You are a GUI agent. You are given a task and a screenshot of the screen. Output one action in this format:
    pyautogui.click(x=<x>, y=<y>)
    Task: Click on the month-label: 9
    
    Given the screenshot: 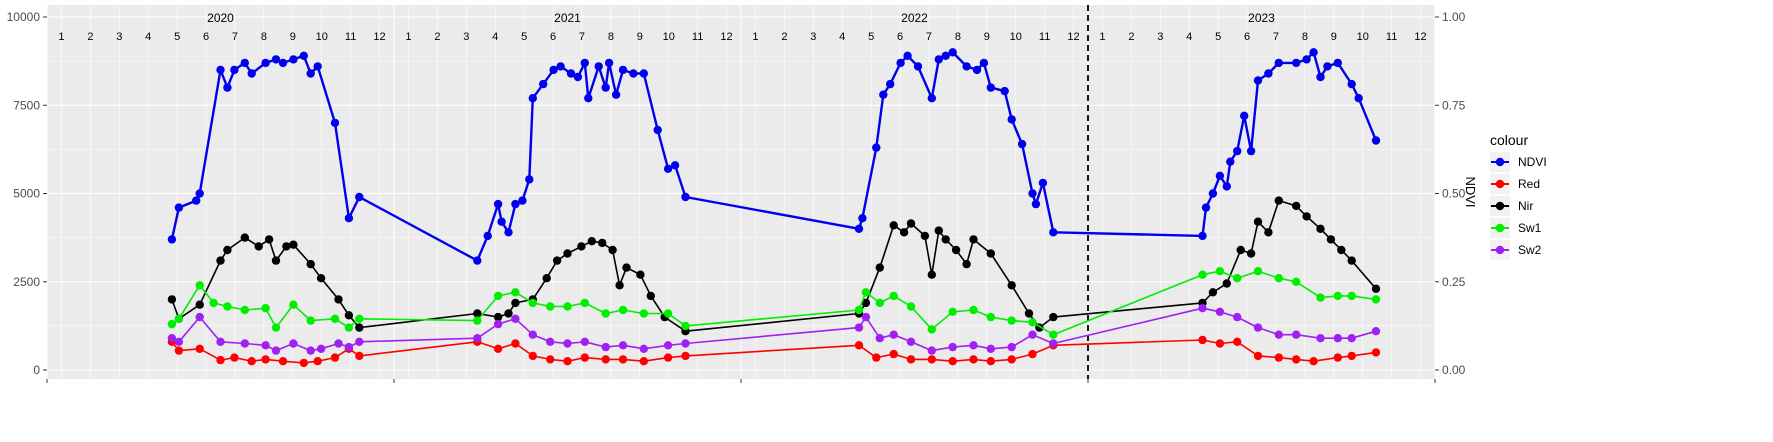 What is the action you would take?
    pyautogui.click(x=987, y=37)
    